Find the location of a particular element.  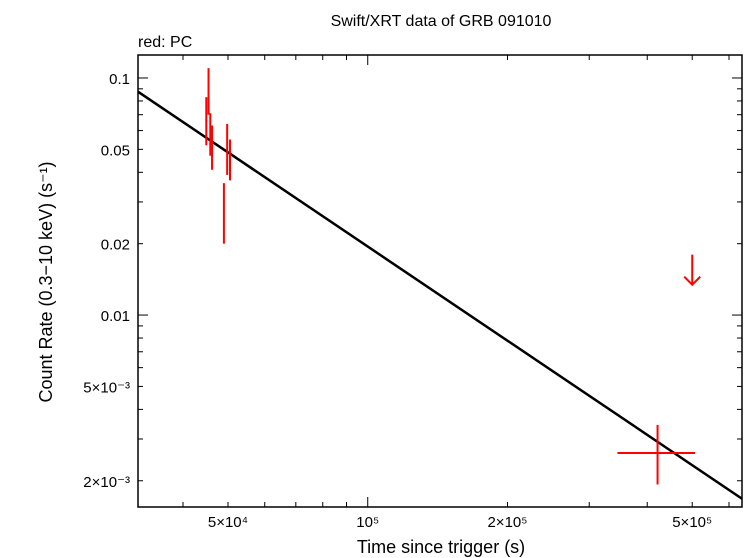

y-tick-label: 2×10⁻³ is located at coordinates (106, 482).